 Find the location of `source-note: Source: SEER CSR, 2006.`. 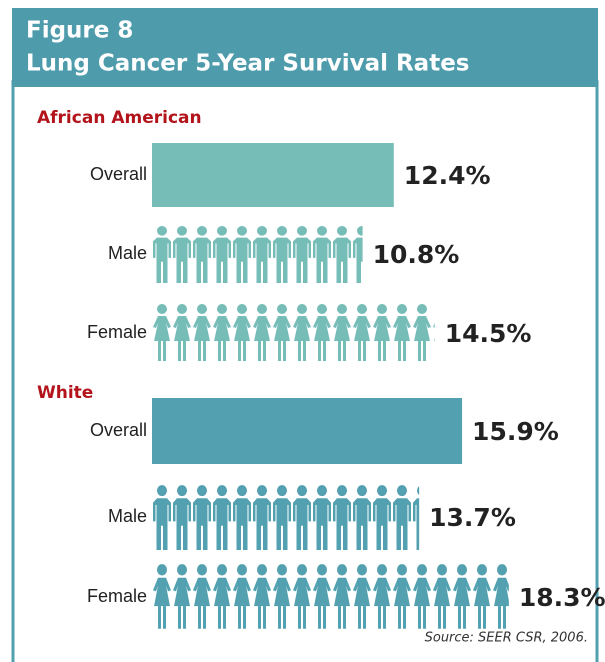

source-note: Source: SEER CSR, 2006. is located at coordinates (506, 638).